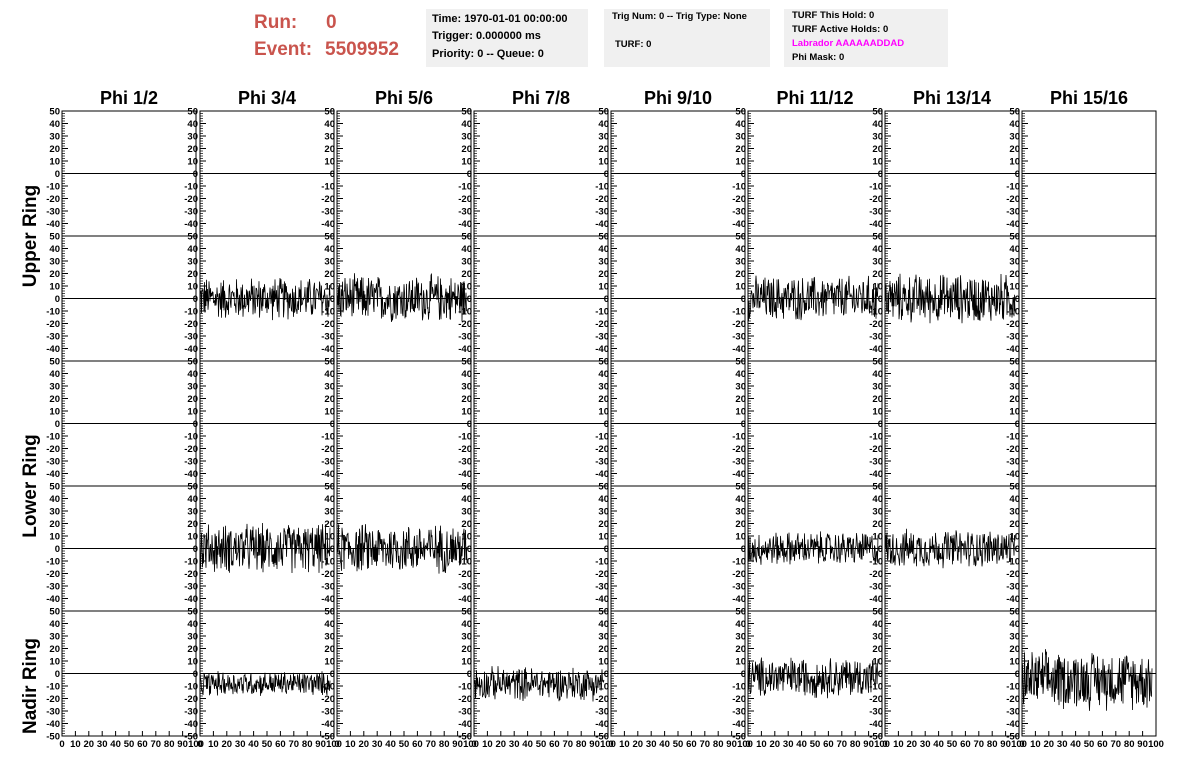 Image resolution: width=1196 pixels, height=772 pixels. What do you see at coordinates (761, 744) in the screenshot?
I see `x-tick-label: 10` at bounding box center [761, 744].